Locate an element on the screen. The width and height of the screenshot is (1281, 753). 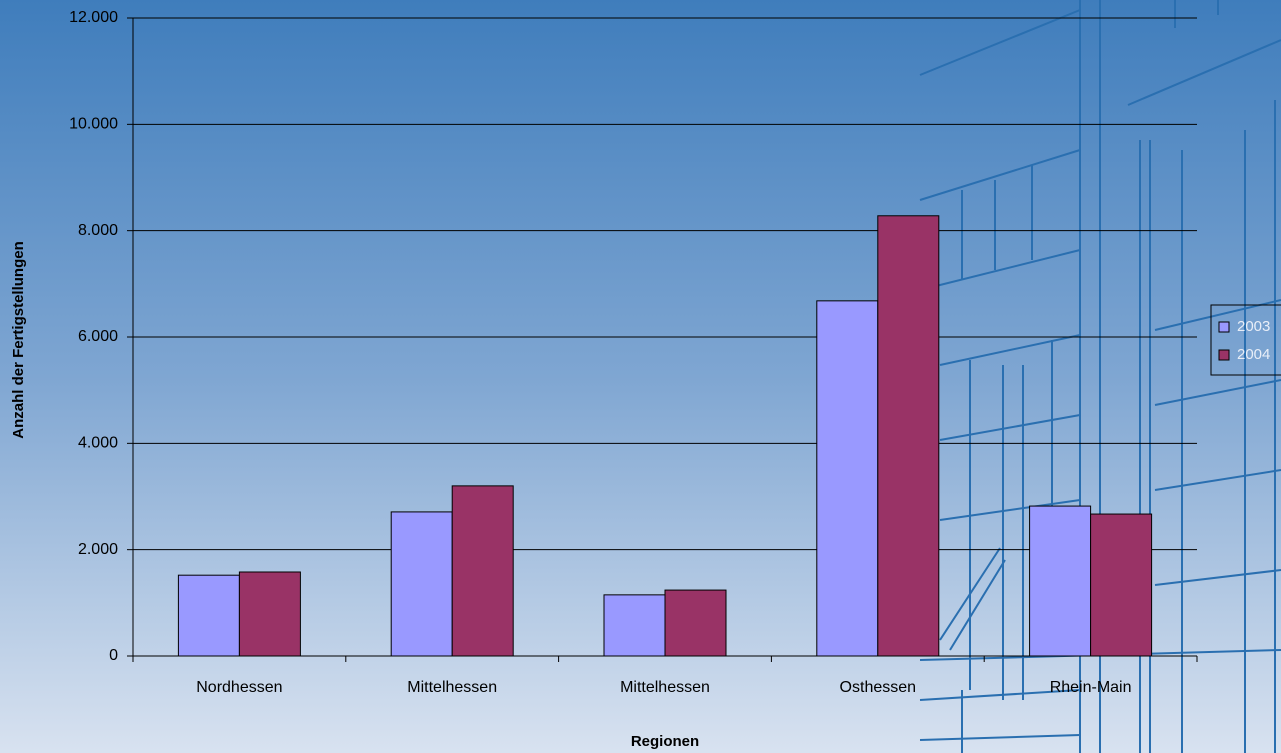
legend-label: 2003 is located at coordinates (1253, 326).